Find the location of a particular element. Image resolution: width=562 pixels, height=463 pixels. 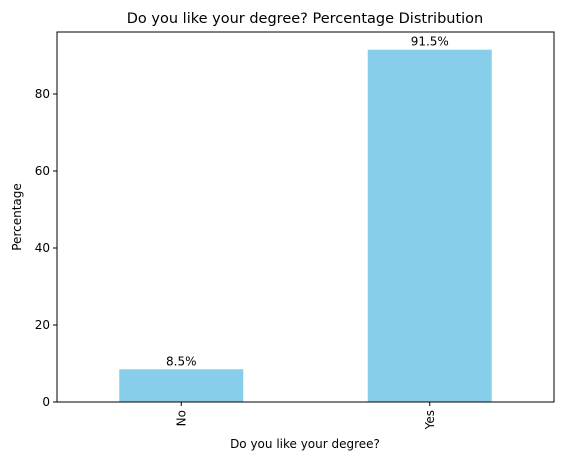

x-axis: No Yes is located at coordinates (305, 416).